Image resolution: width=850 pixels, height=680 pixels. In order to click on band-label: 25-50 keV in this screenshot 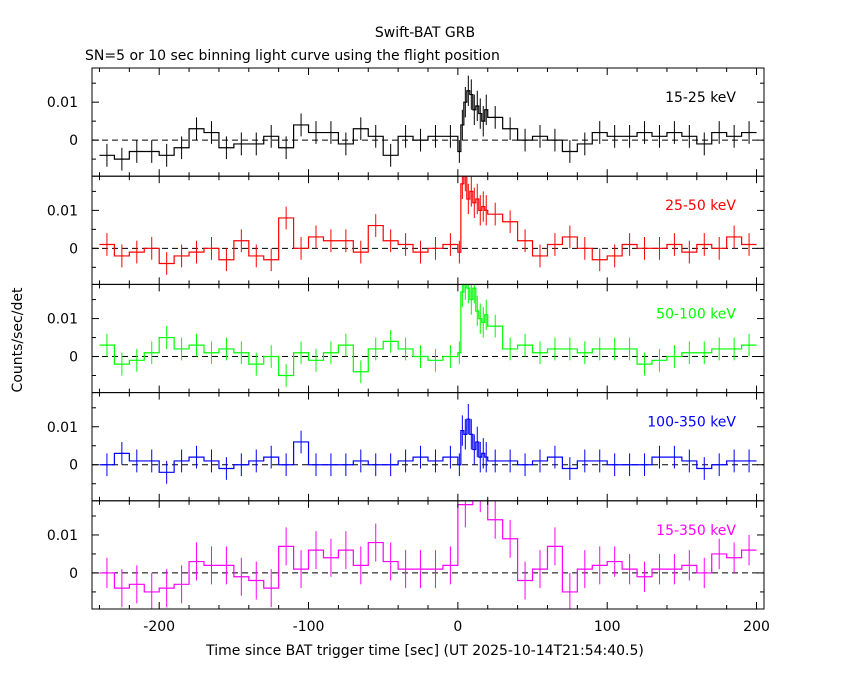, I will do `click(700, 206)`.